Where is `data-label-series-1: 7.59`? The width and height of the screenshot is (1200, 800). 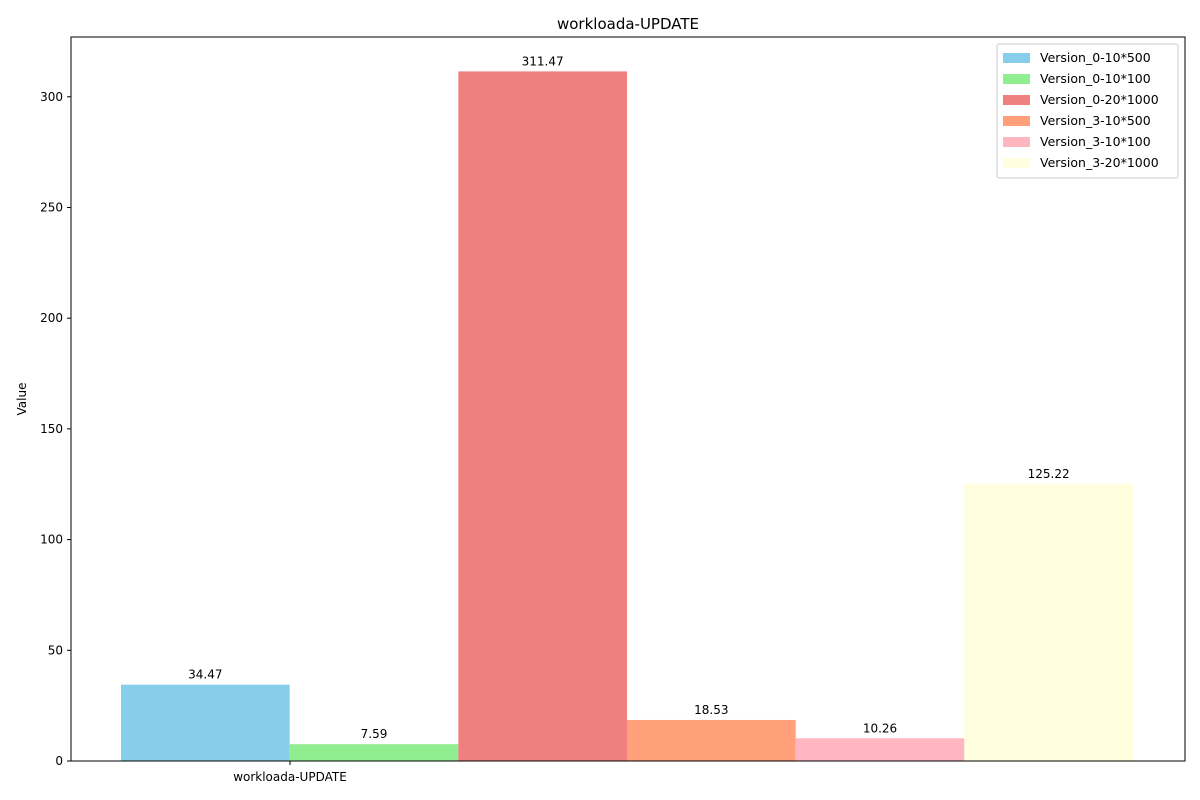 data-label-series-1: 7.59 is located at coordinates (374, 734).